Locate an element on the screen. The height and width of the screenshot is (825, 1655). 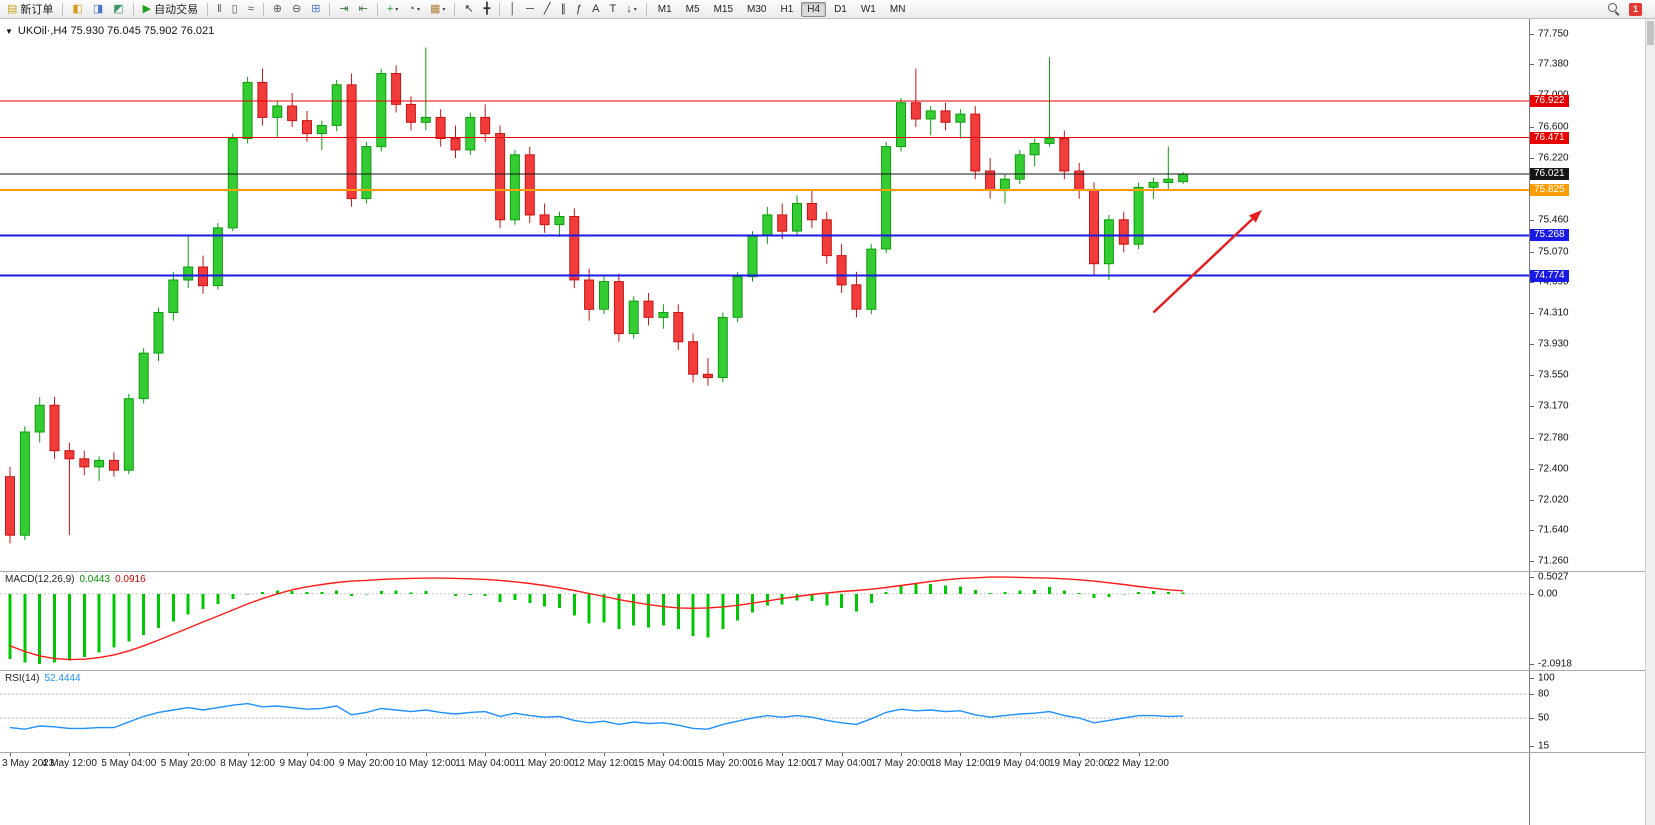
timeframe-m5-button: M5 is located at coordinates (692, 9).